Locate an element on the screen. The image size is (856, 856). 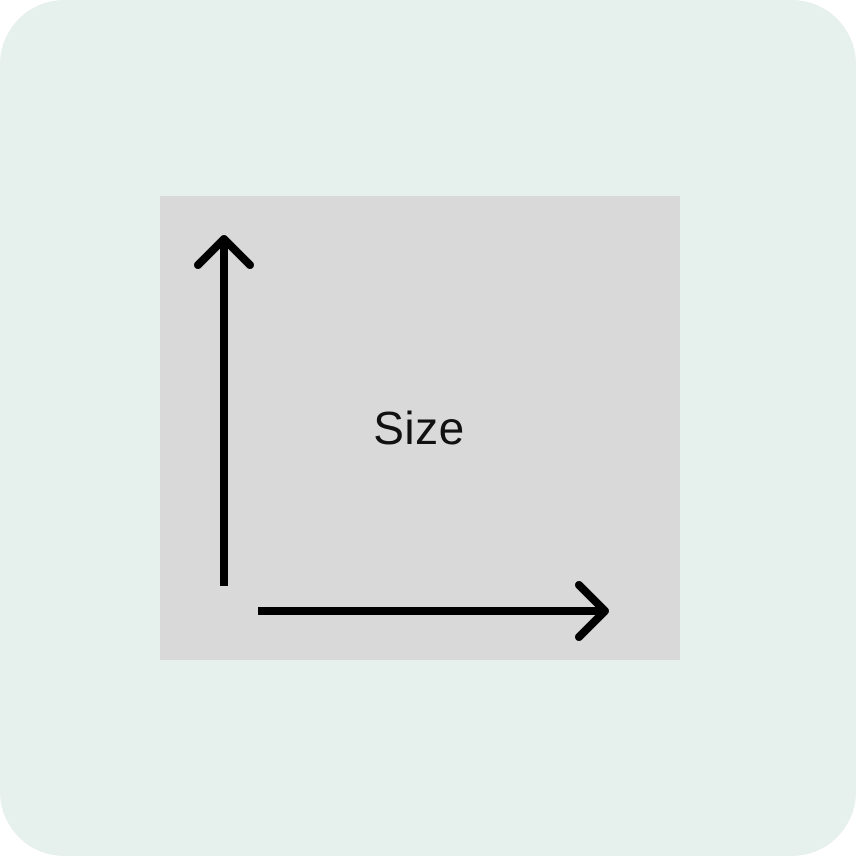
vertical-arrow-icon is located at coordinates (224, 410).